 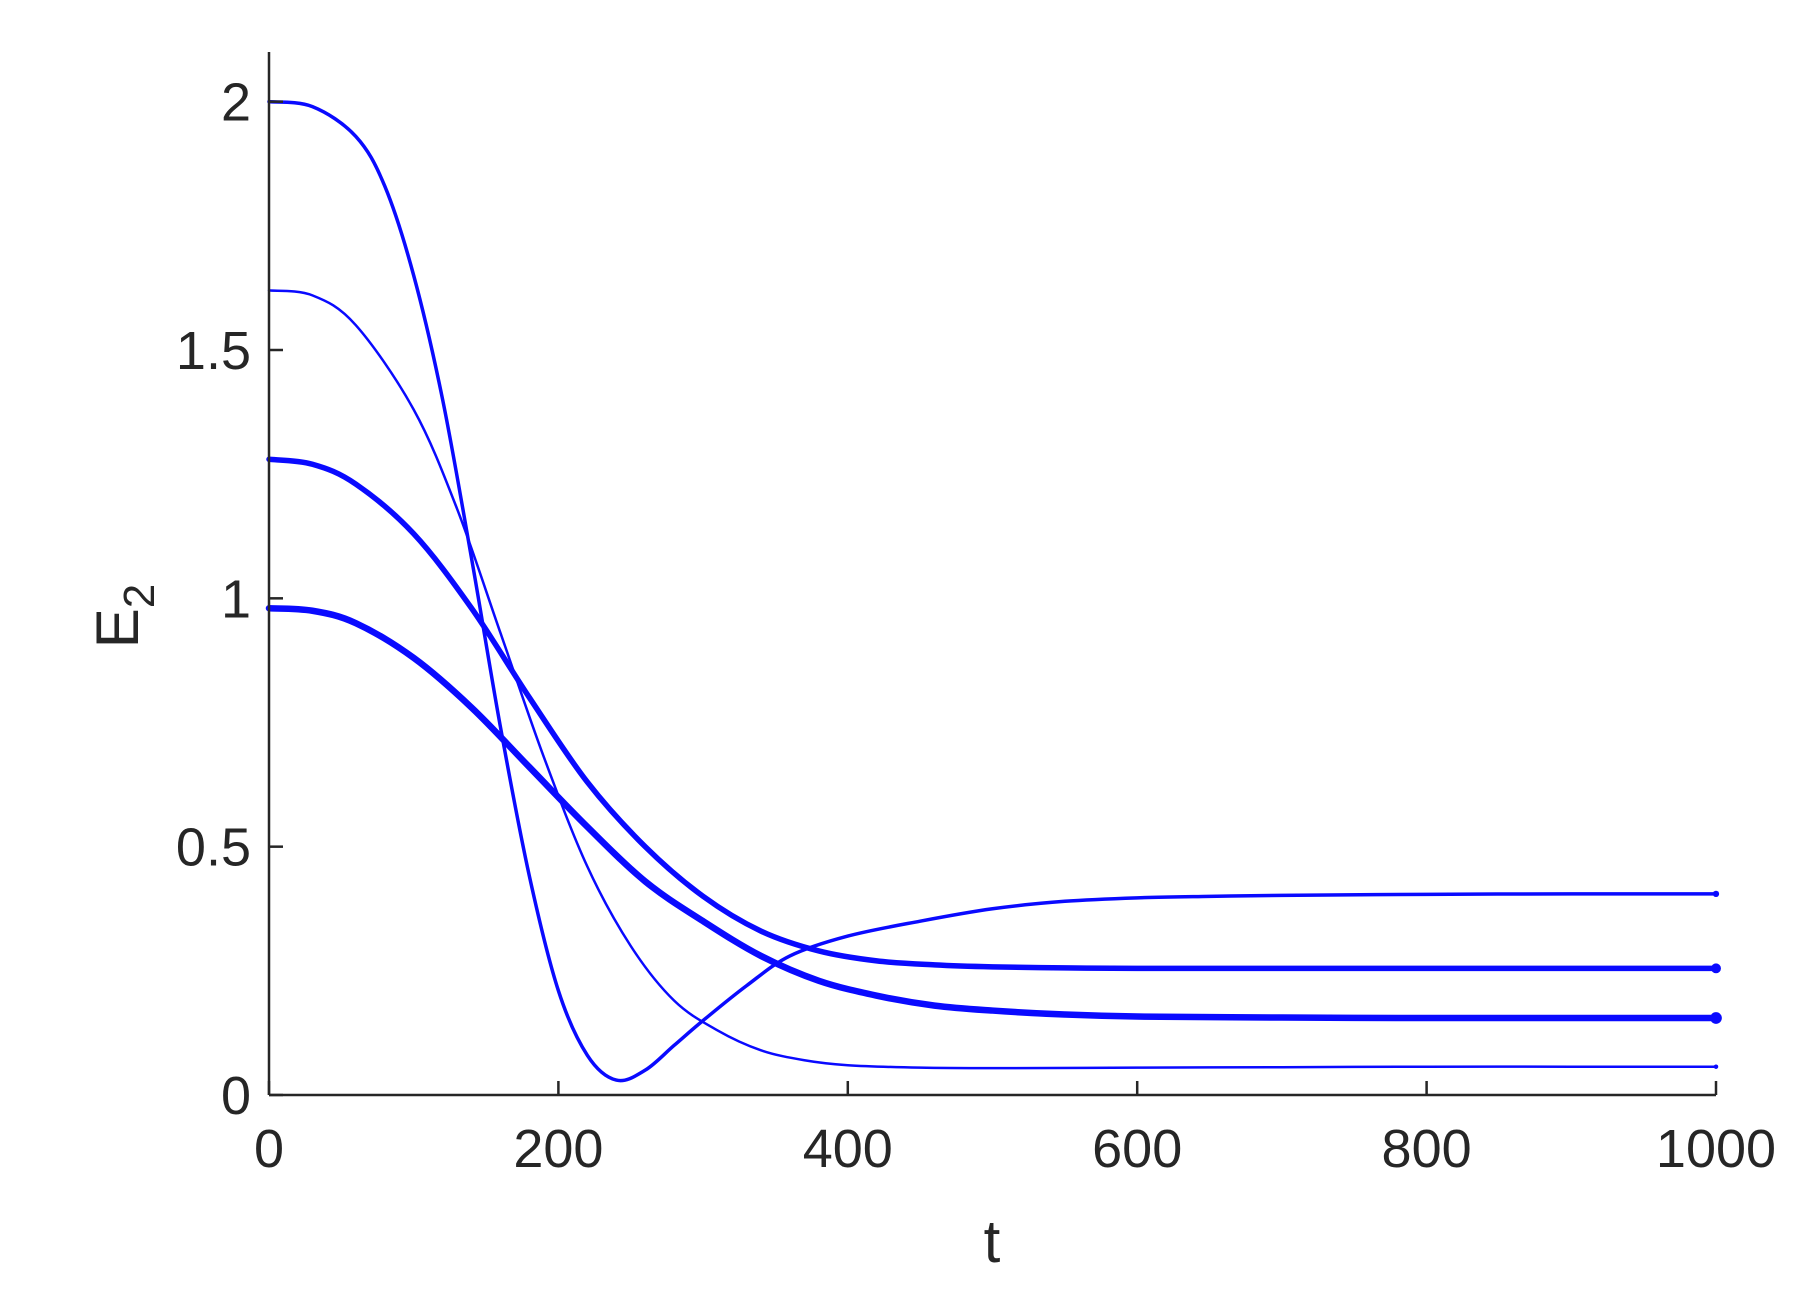 What do you see at coordinates (139, 596) in the screenshot?
I see `y-axis-label-subscript: 2` at bounding box center [139, 596].